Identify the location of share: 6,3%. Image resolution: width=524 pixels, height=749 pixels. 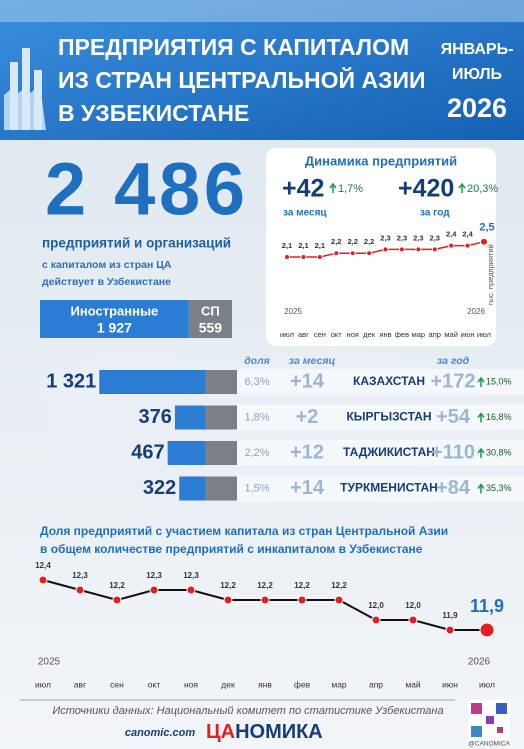
(256, 382).